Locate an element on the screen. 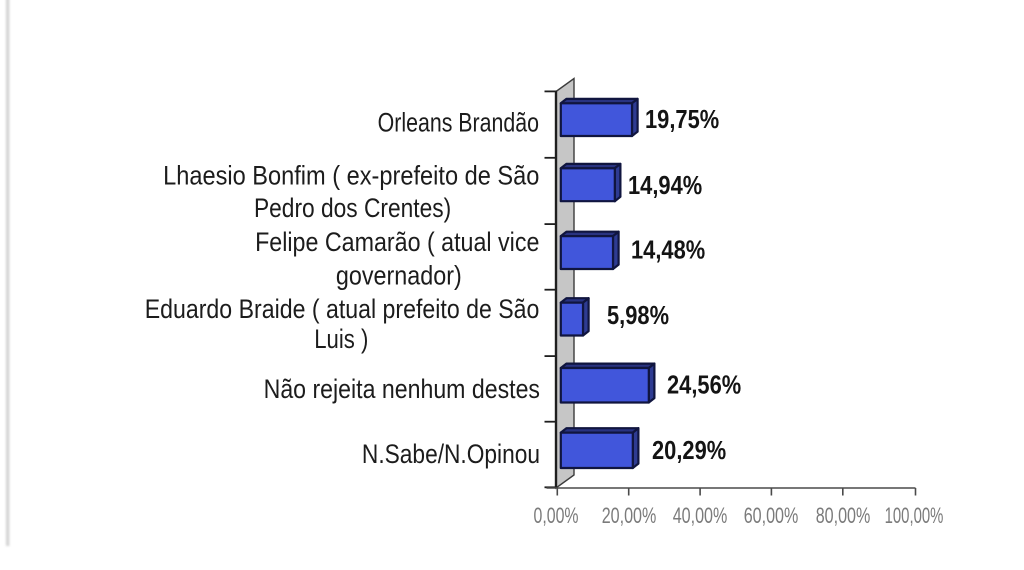 The height and width of the screenshot is (570, 1024). svg-text:Lhaesio Bonfim ( ex-prefeito d: Lhaesio Bonfim ( ex-prefeito de São is located at coordinates (351, 176).